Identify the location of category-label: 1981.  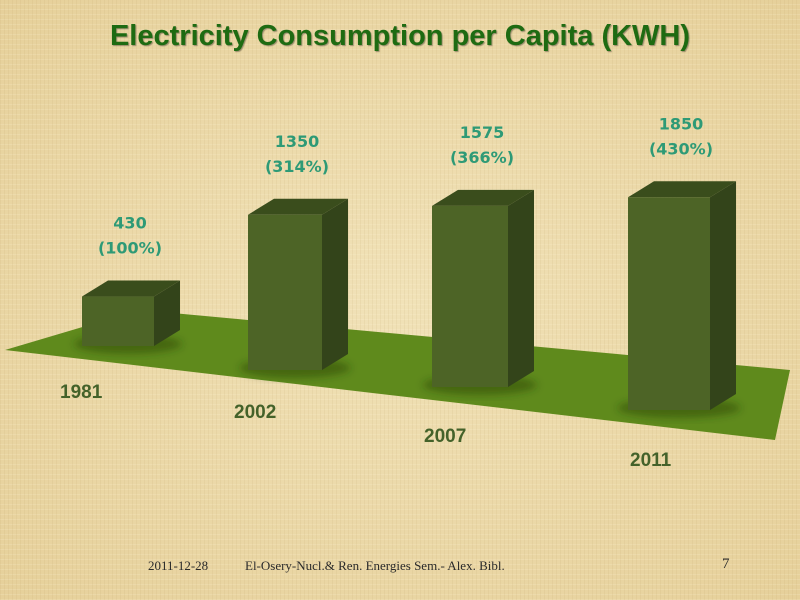
(81, 392).